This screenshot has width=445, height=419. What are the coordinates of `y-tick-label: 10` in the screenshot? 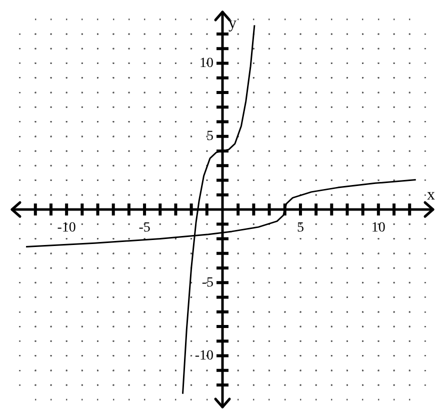 It's located at (207, 63).